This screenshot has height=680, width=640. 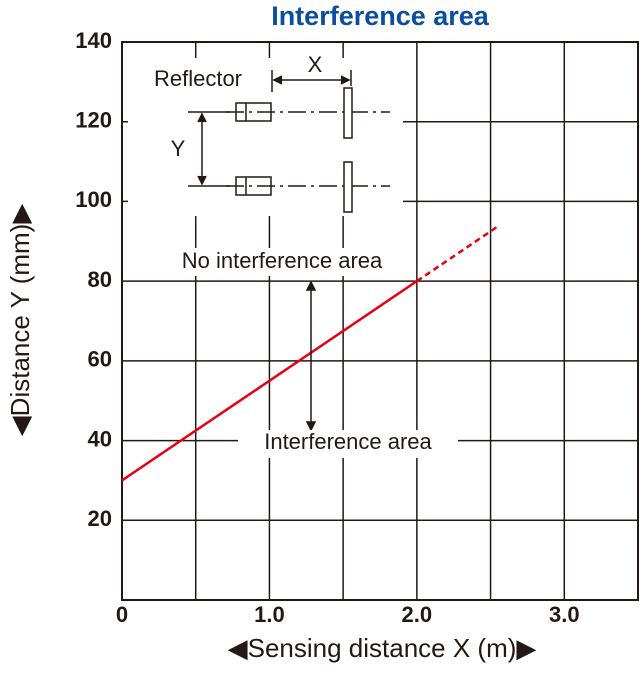 What do you see at coordinates (100, 438) in the screenshot?
I see `y-tick-label: 40` at bounding box center [100, 438].